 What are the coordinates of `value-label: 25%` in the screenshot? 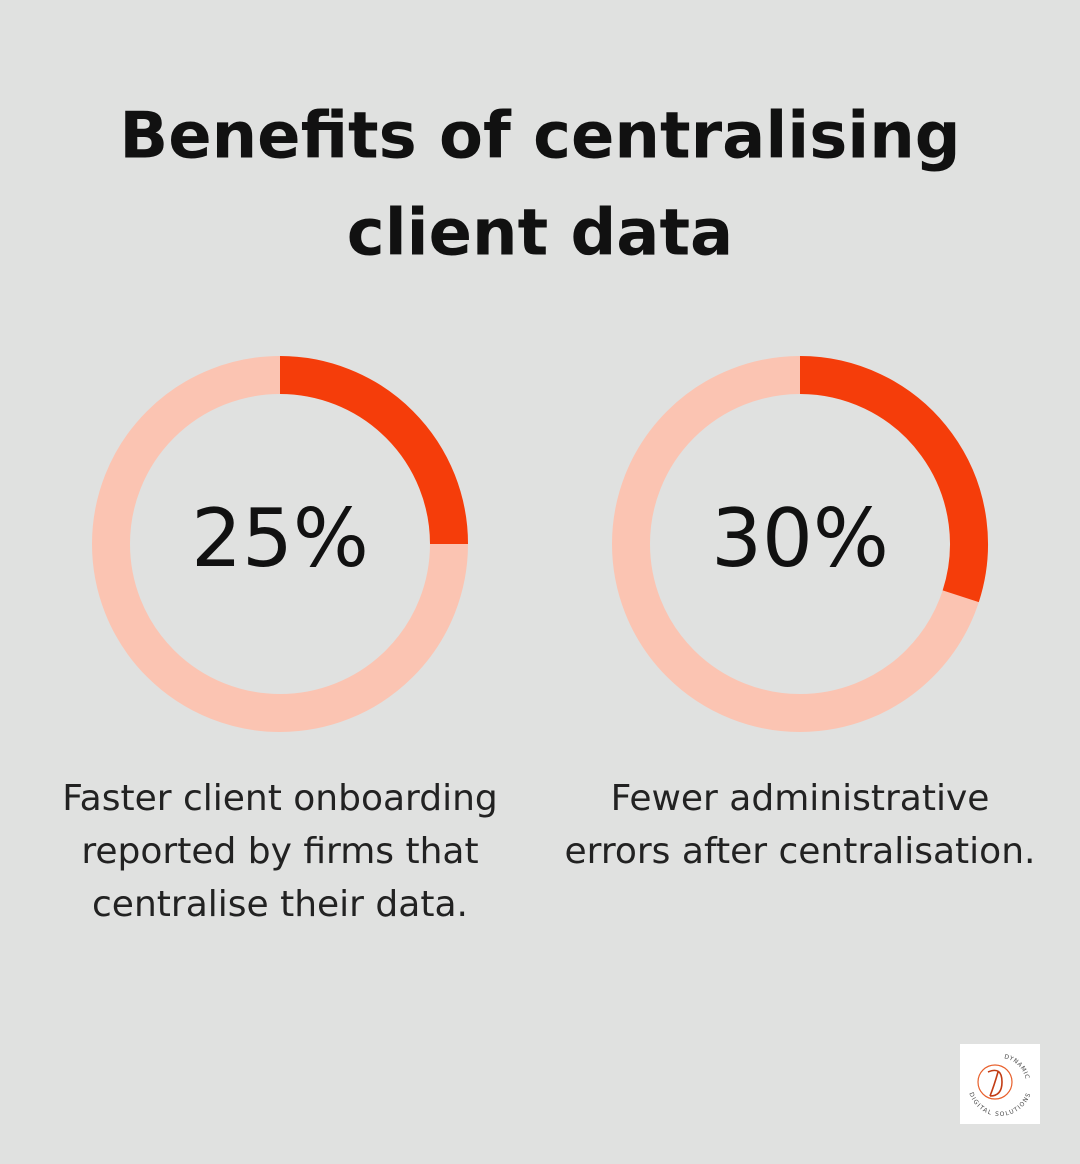 It's located at (280, 538).